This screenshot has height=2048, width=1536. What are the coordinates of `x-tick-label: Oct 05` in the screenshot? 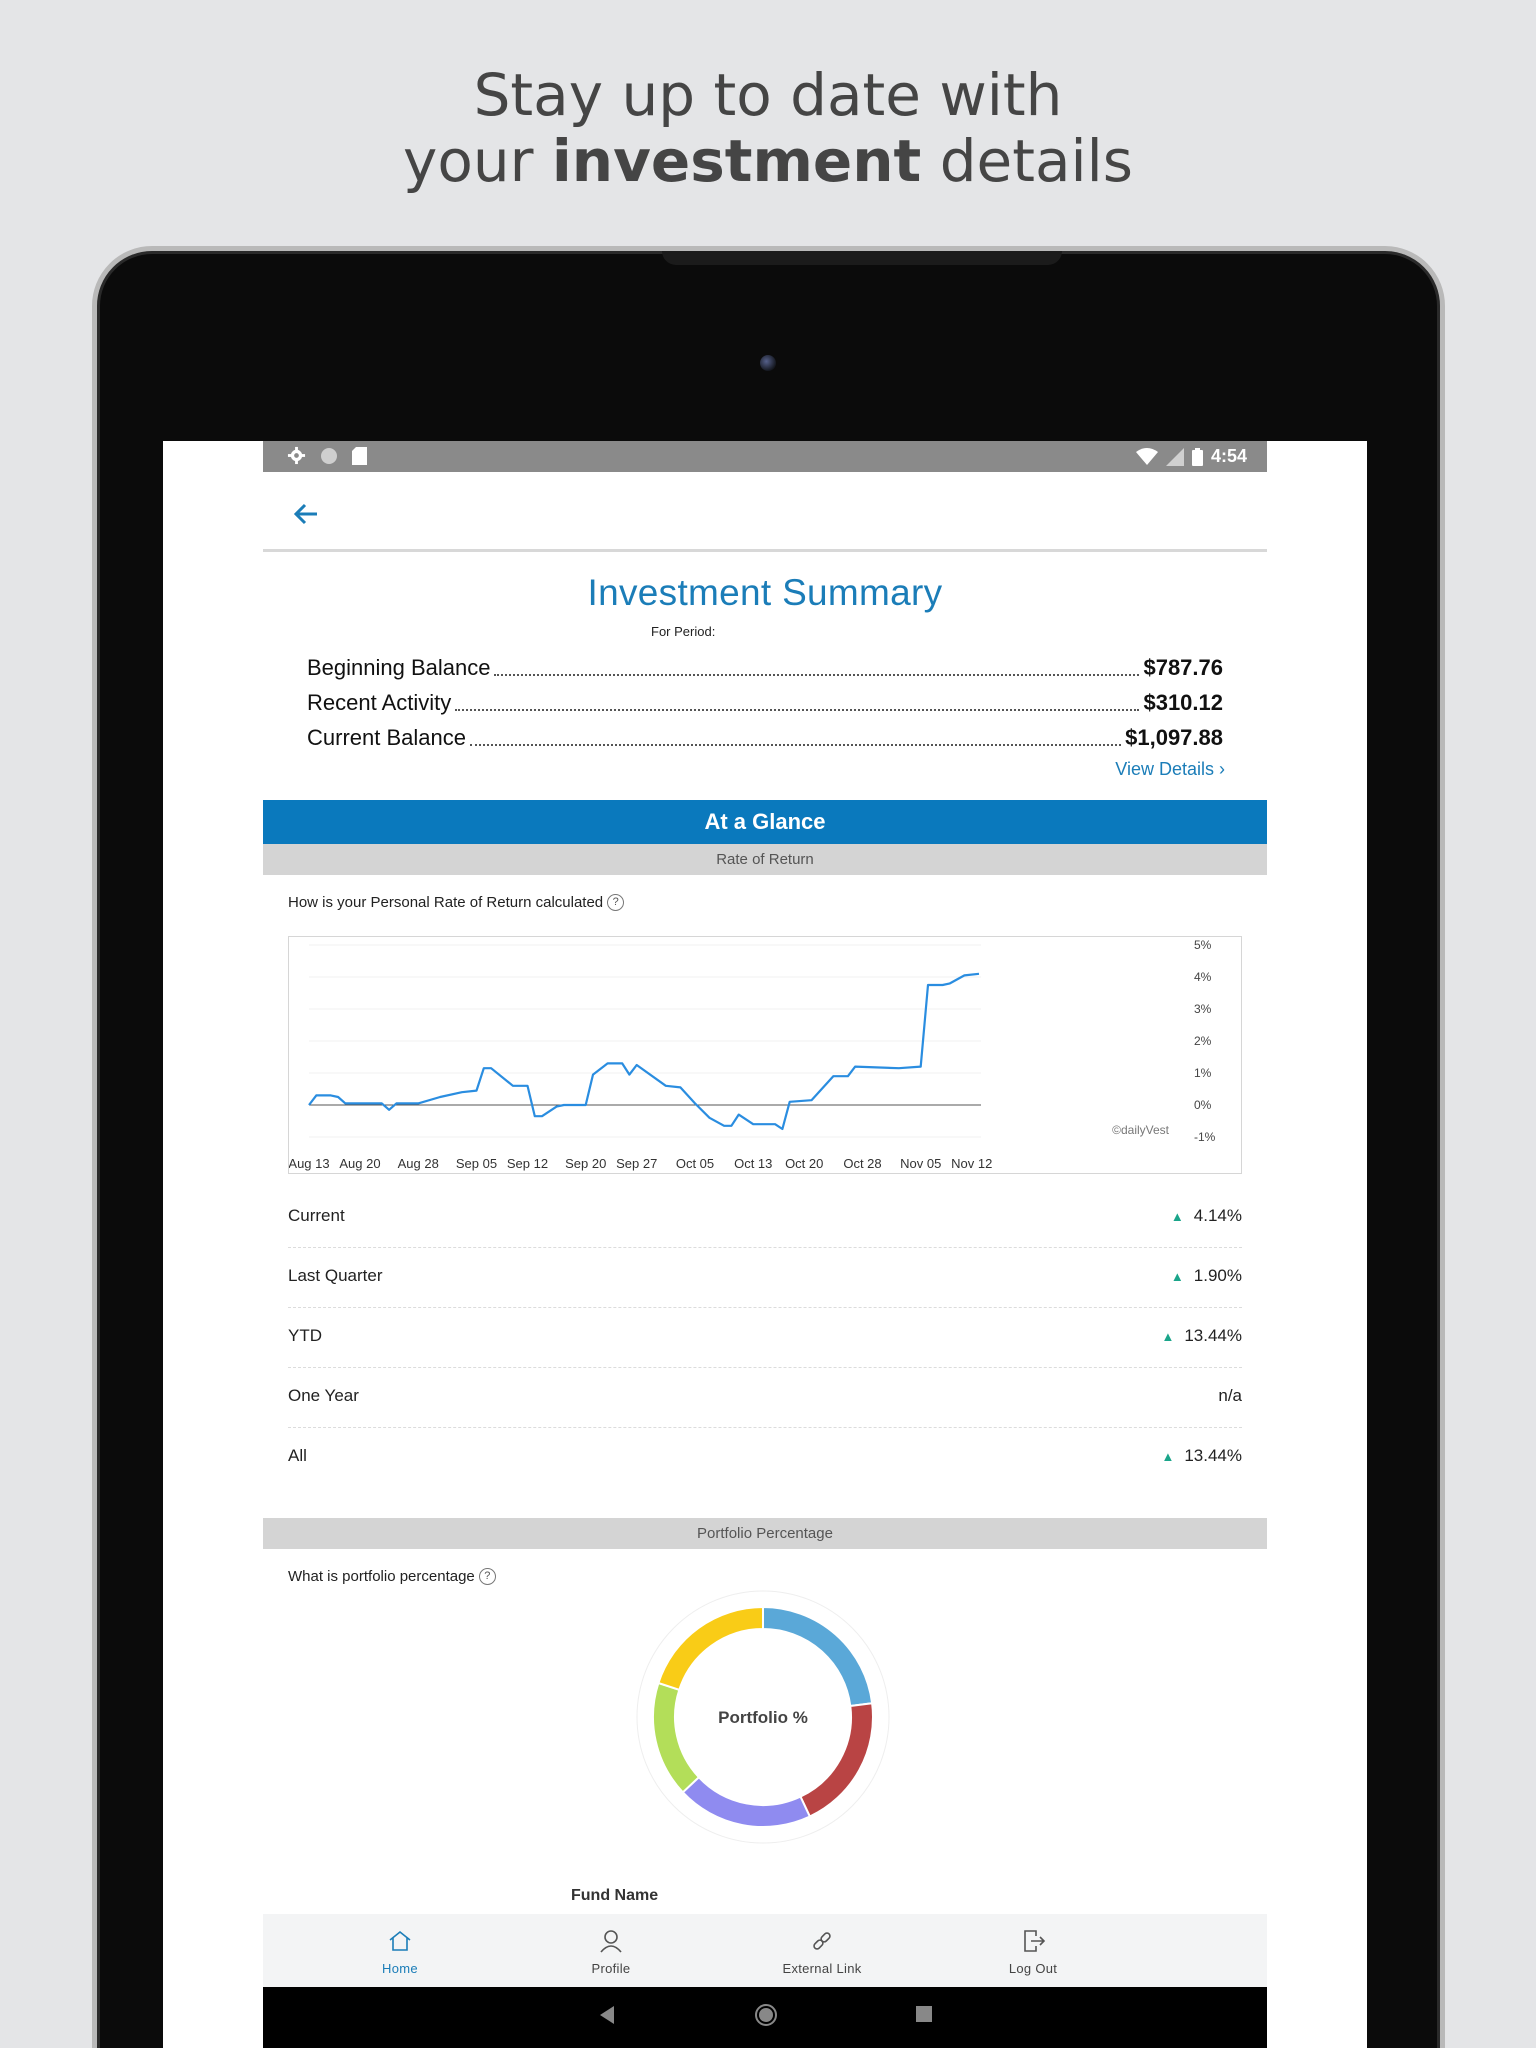 It's located at (695, 1163).